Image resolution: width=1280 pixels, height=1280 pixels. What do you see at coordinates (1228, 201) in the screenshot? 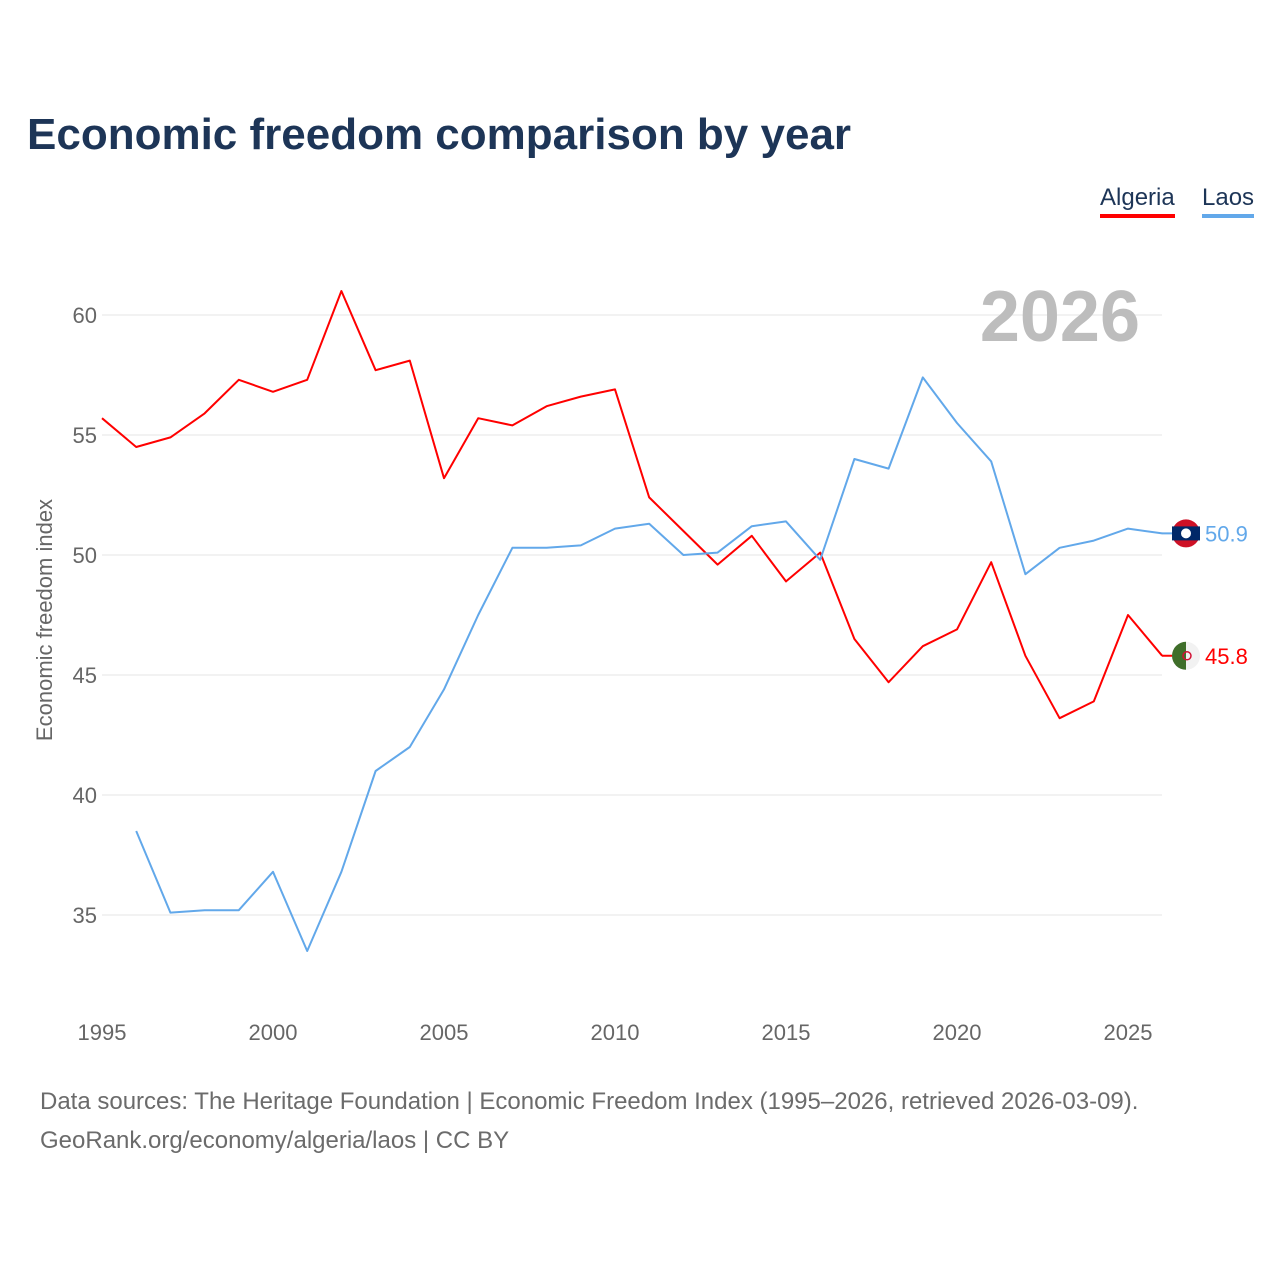
I see `legend-laos: Laos` at bounding box center [1228, 201].